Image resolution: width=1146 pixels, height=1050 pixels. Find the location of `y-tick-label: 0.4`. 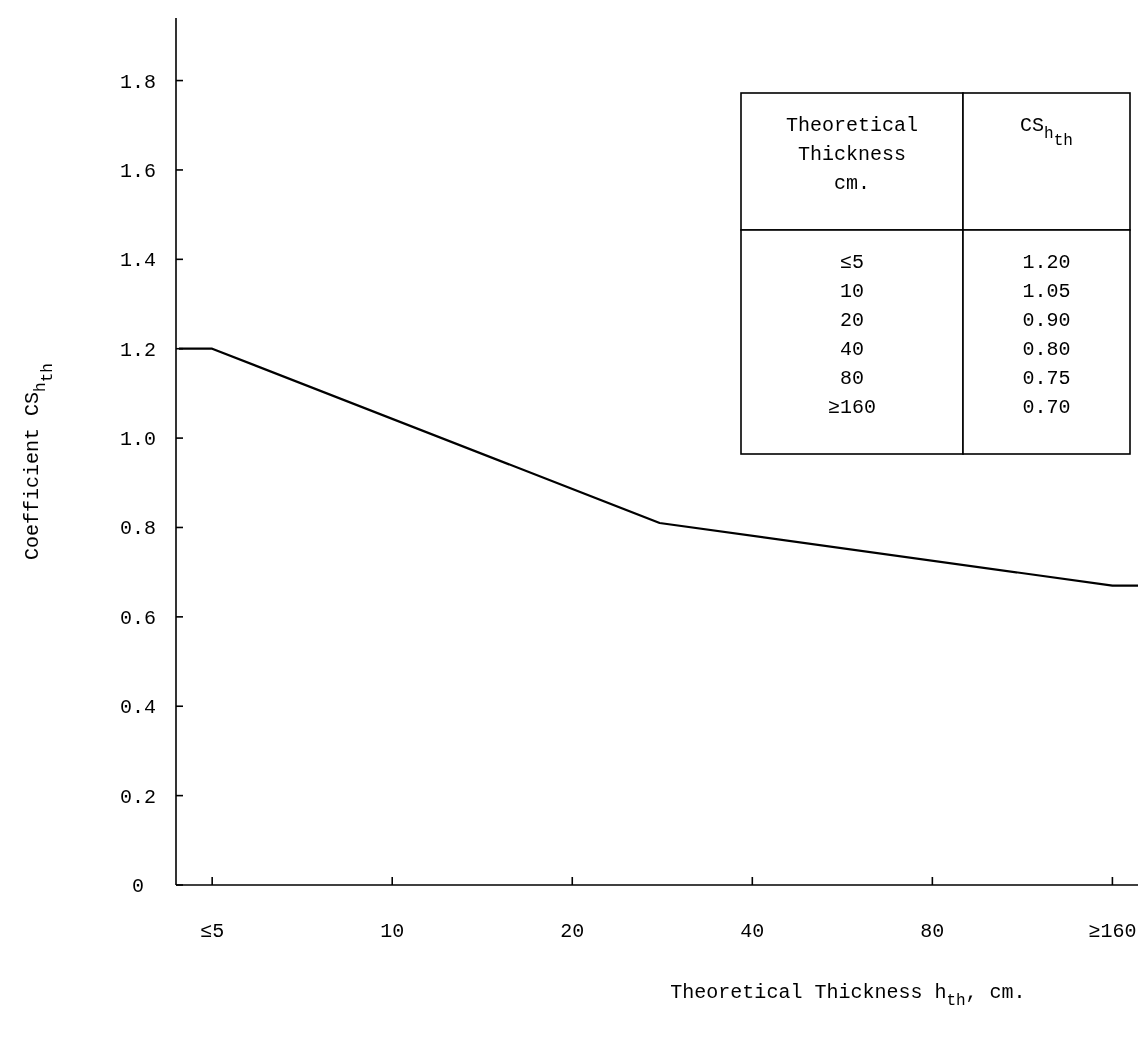

y-tick-label: 0.4 is located at coordinates (138, 708).